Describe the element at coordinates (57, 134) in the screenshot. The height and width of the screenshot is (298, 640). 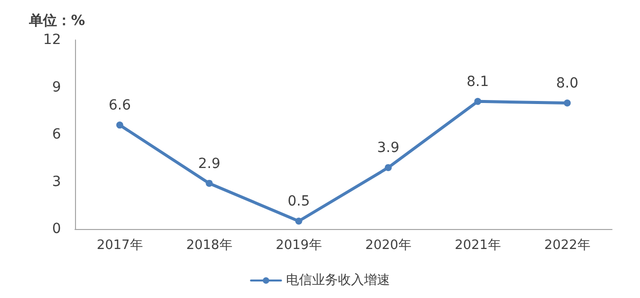
I see `y-tick-label: 6` at that location.